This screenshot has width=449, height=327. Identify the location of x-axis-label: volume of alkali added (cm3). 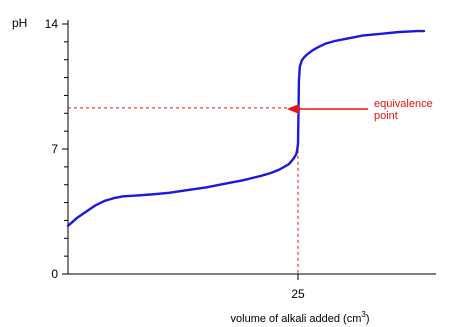
(300, 317).